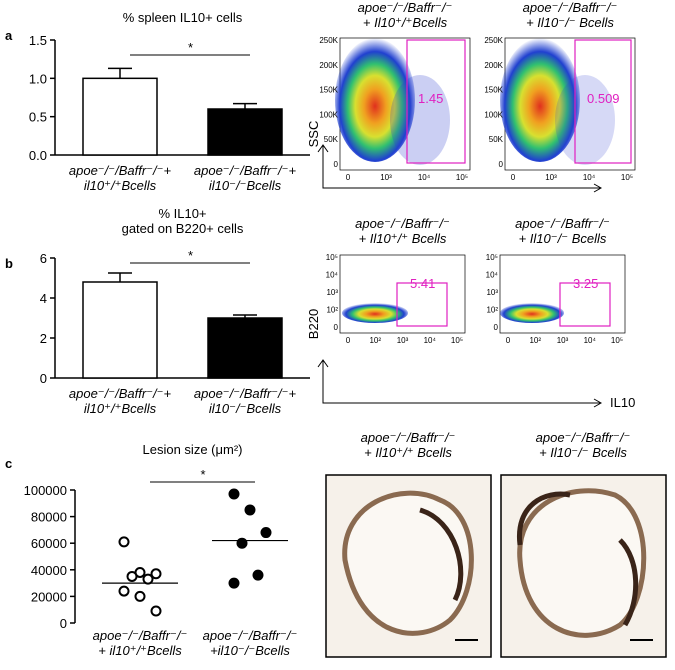 This screenshot has height=670, width=675. Describe the element at coordinates (9, 263) in the screenshot. I see `panel-label: b` at that location.